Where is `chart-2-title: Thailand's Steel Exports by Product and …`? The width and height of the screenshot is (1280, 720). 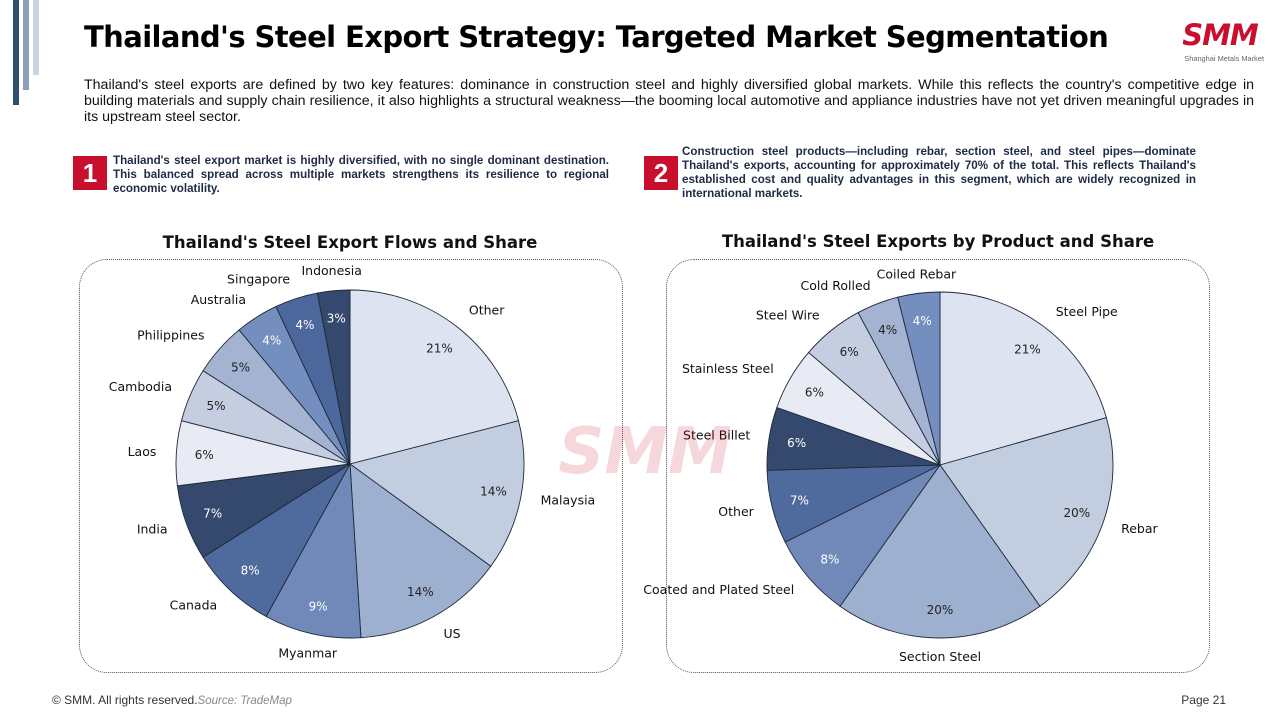
chart-2-title: Thailand's Steel Exports by Product and … is located at coordinates (938, 241).